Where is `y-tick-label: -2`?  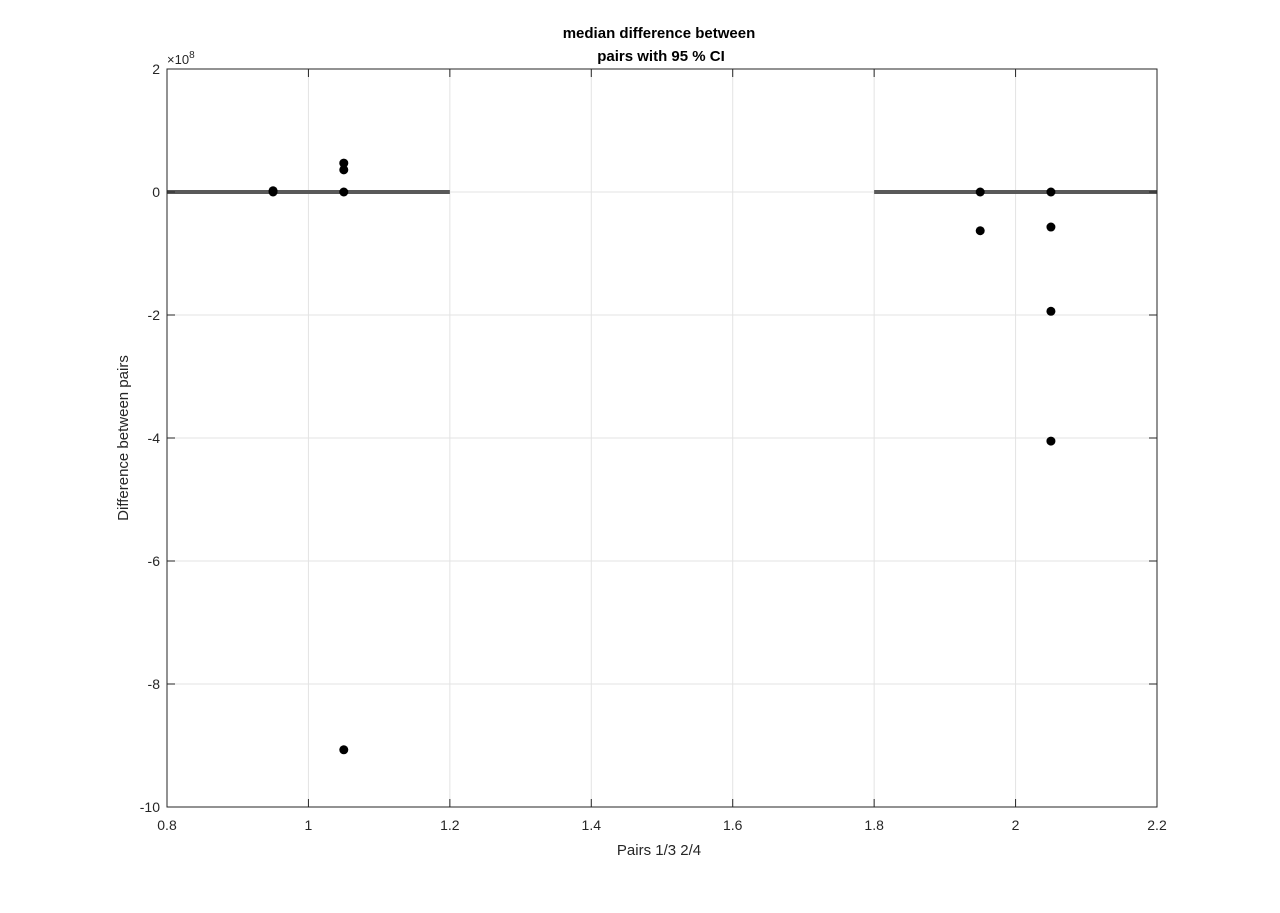 y-tick-label: -2 is located at coordinates (154, 315).